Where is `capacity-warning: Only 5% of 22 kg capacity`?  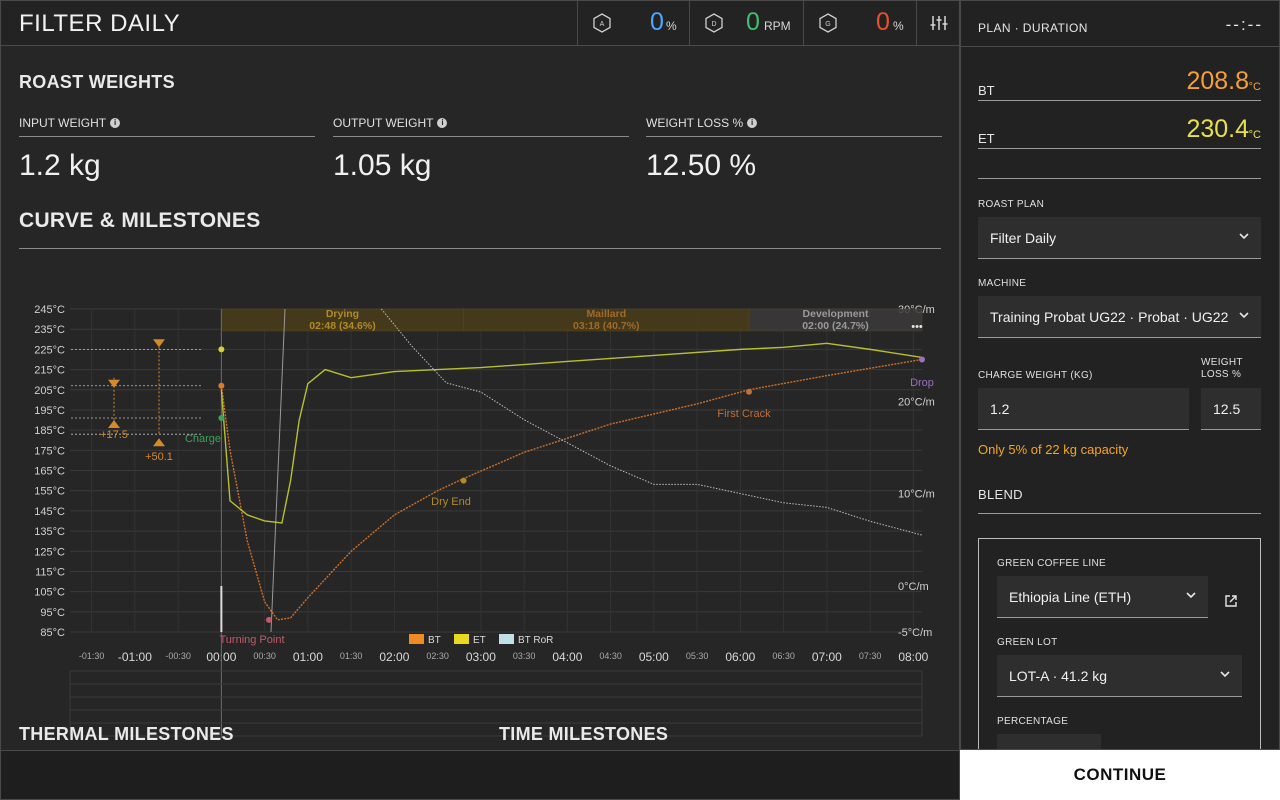 capacity-warning: Only 5% of 22 kg capacity is located at coordinates (1053, 449).